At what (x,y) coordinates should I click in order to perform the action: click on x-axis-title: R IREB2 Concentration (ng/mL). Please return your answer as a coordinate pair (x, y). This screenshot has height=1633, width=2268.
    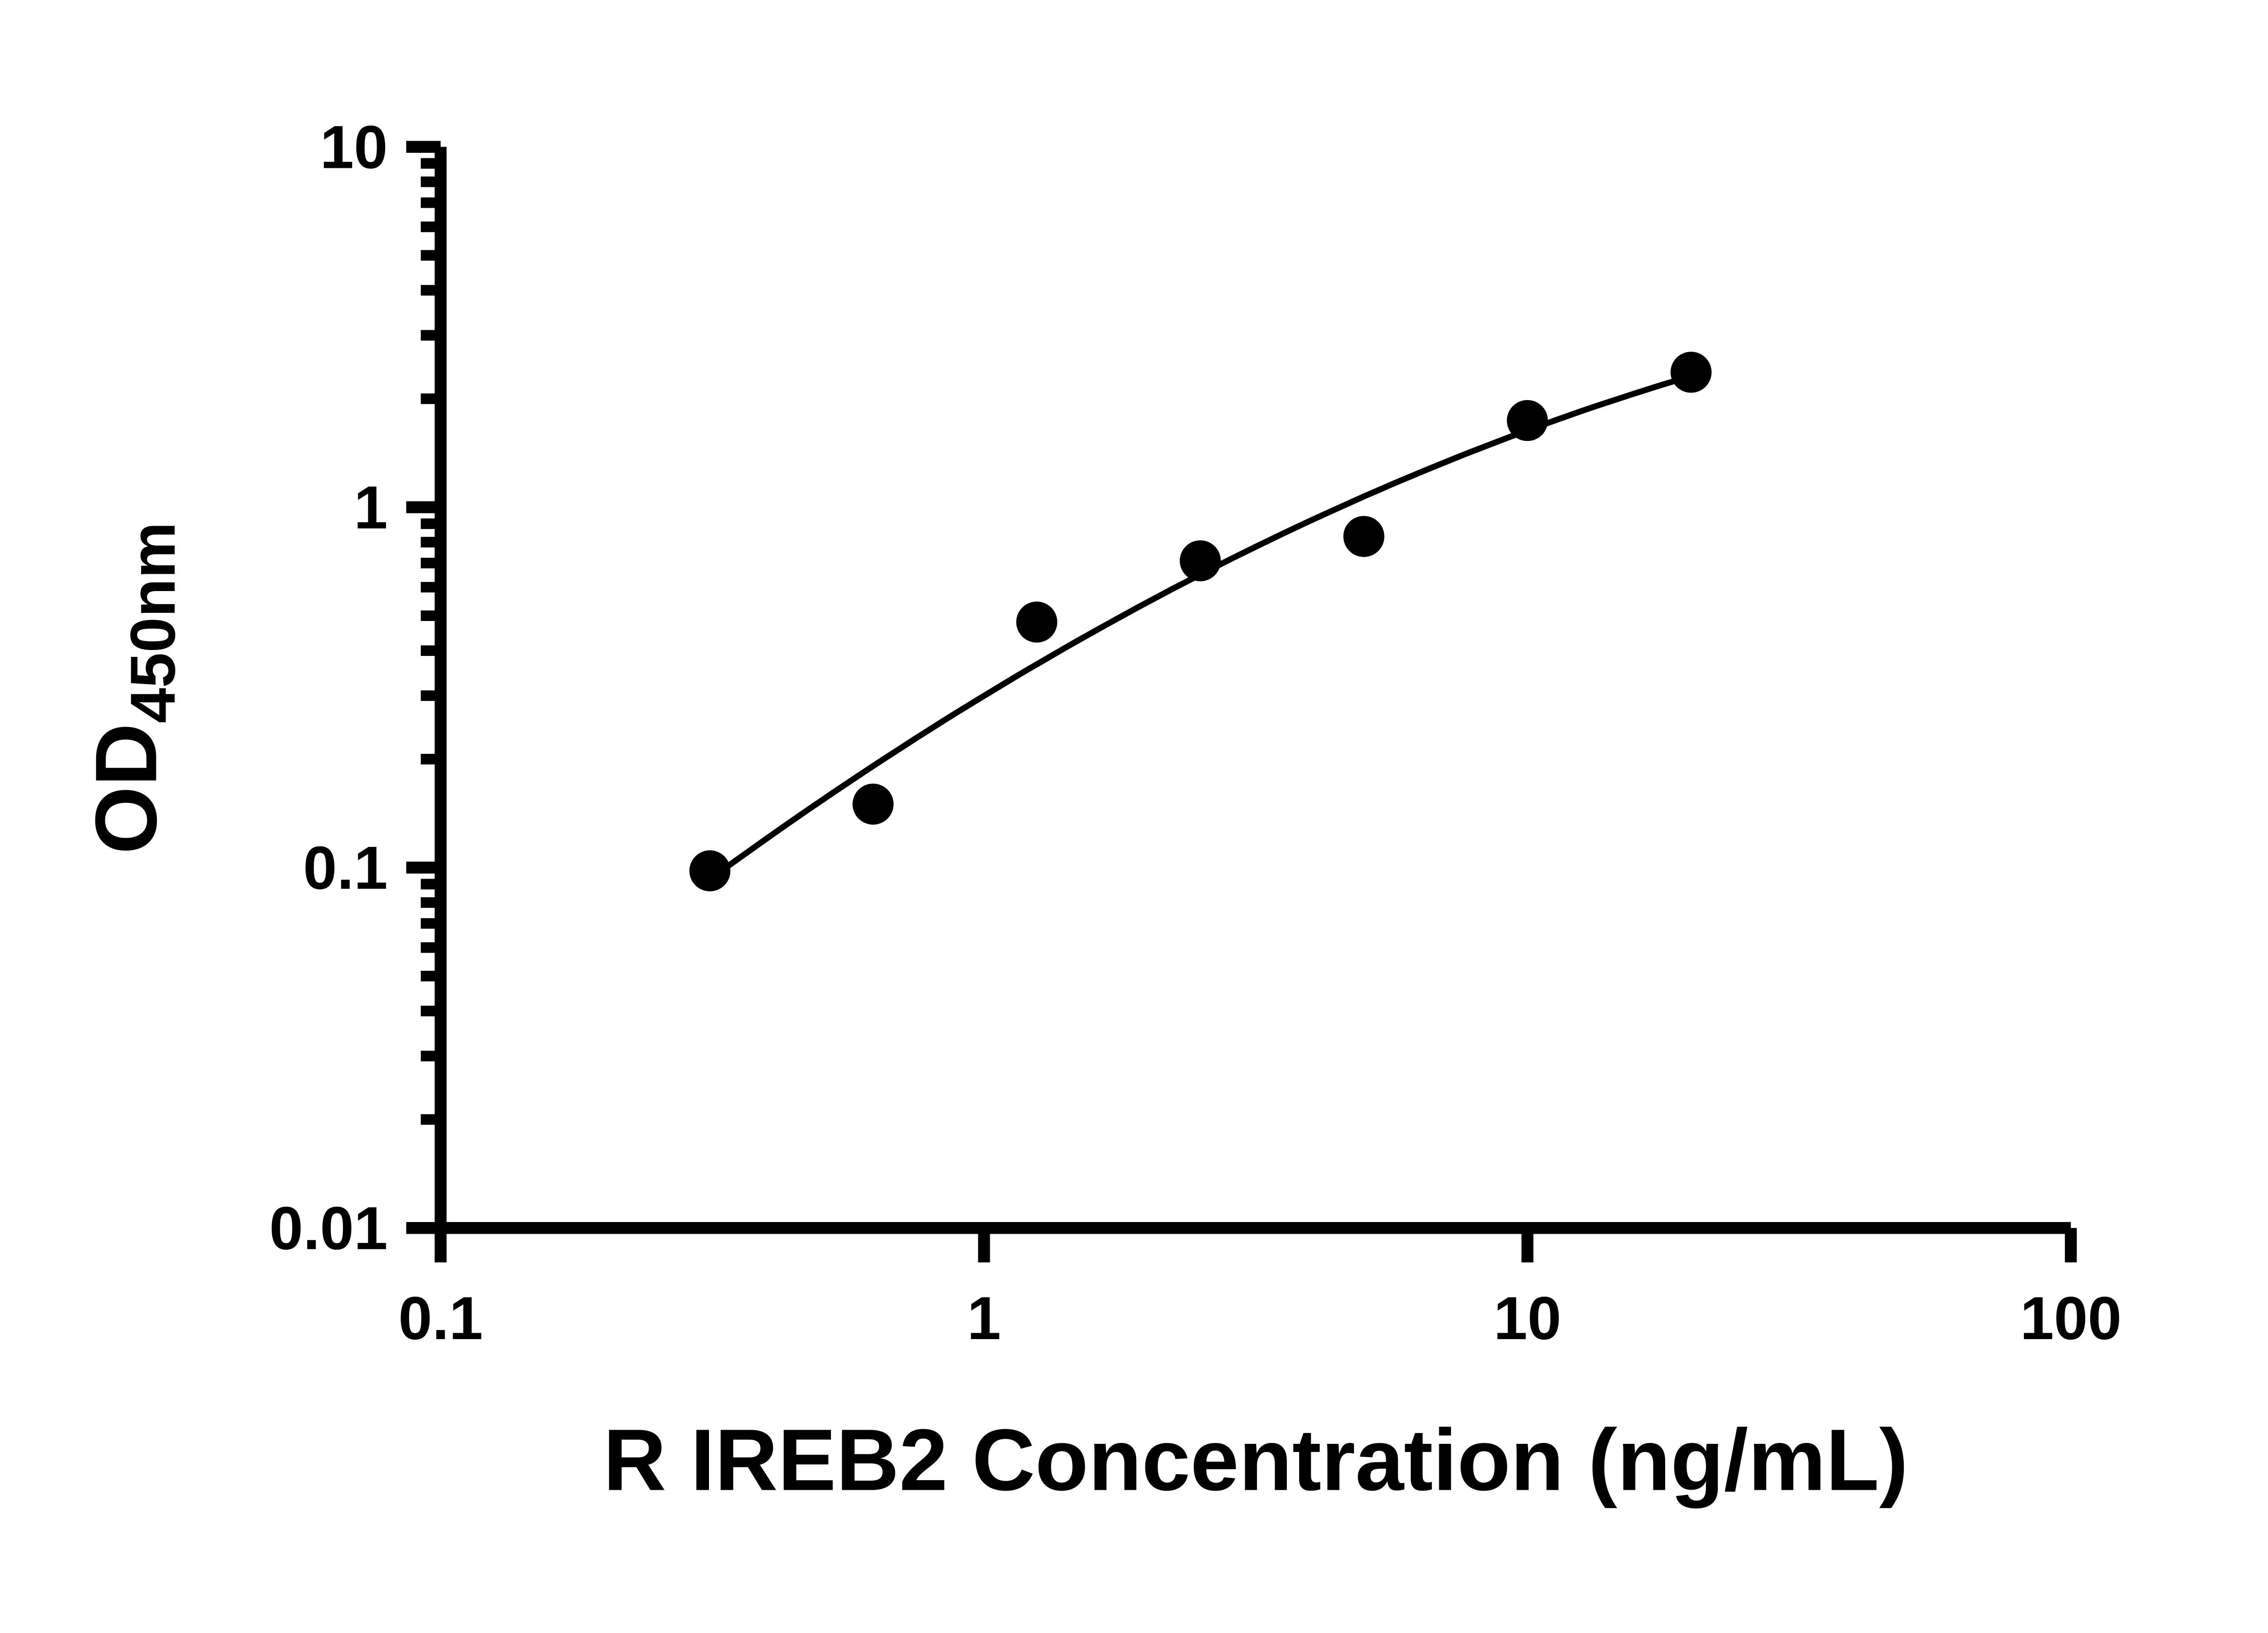
    Looking at the image, I should click on (1256, 1460).